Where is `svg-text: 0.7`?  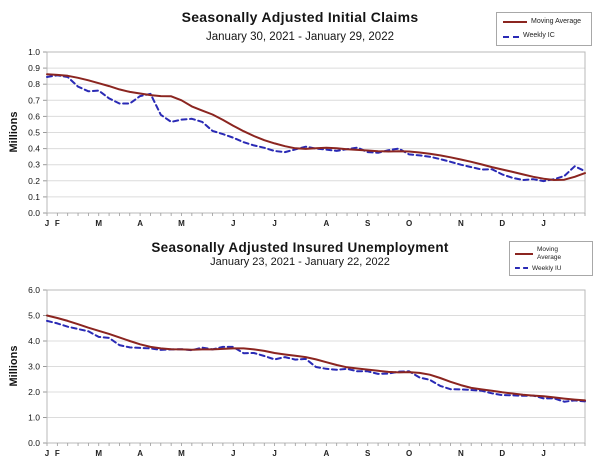
svg-text: 0.7 is located at coordinates (34, 100).